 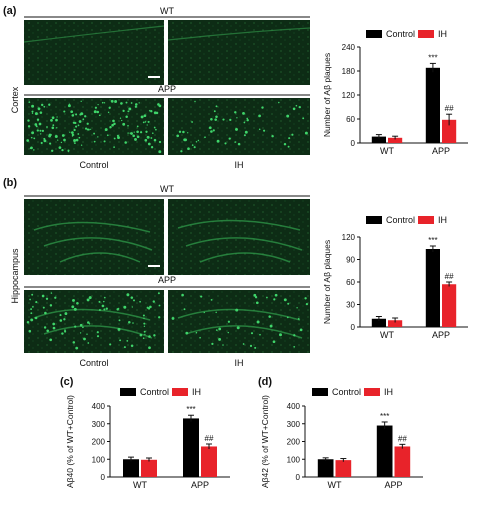 I want to click on scale-bar, so click(x=154, y=266).